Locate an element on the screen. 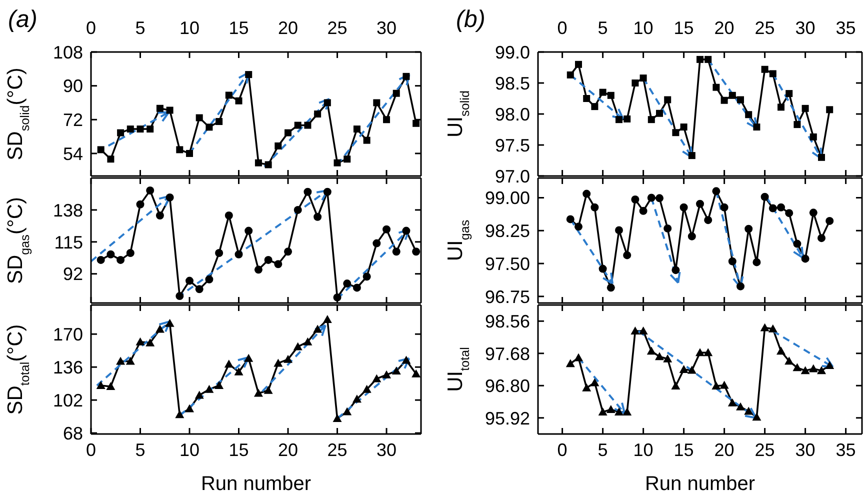  y-tick-label: 98.5 is located at coordinates (512, 83).